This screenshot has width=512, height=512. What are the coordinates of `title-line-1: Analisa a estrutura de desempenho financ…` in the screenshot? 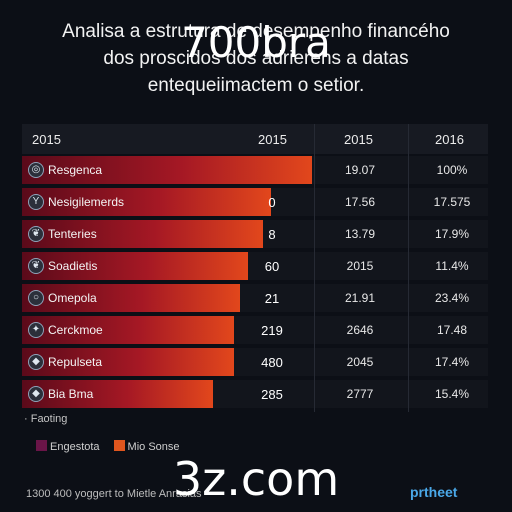 It's located at (256, 31).